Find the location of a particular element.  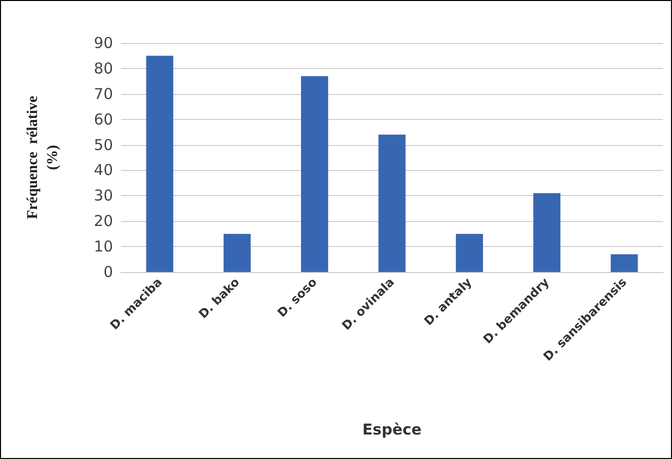

y-tick-label: 40 is located at coordinates (103, 170).